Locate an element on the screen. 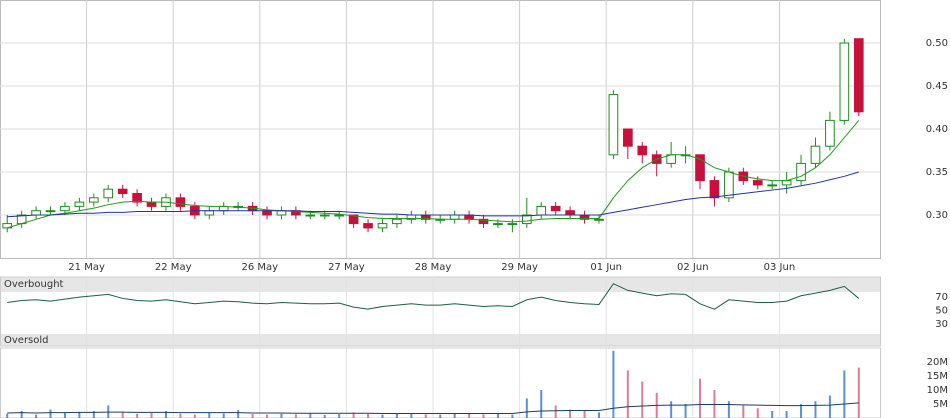 This screenshot has width=950, height=418. annotation: Oversold is located at coordinates (26, 340).